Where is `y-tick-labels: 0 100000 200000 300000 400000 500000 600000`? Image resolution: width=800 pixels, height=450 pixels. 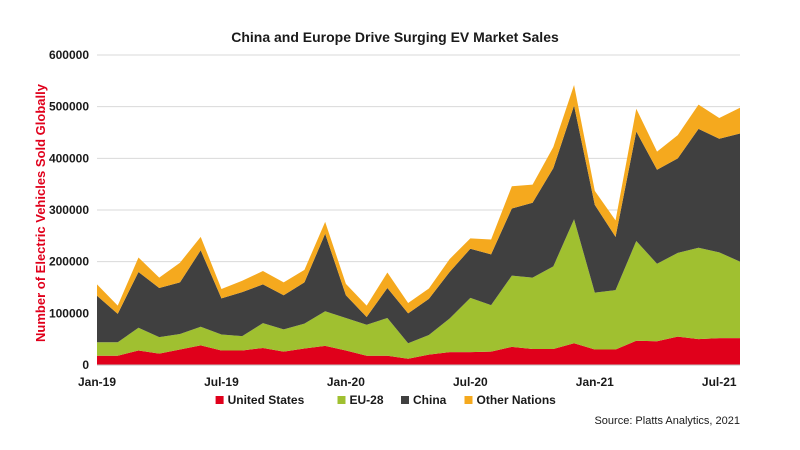
y-tick-labels: 0 100000 200000 300000 400000 500000 600000 is located at coordinates (69, 210).